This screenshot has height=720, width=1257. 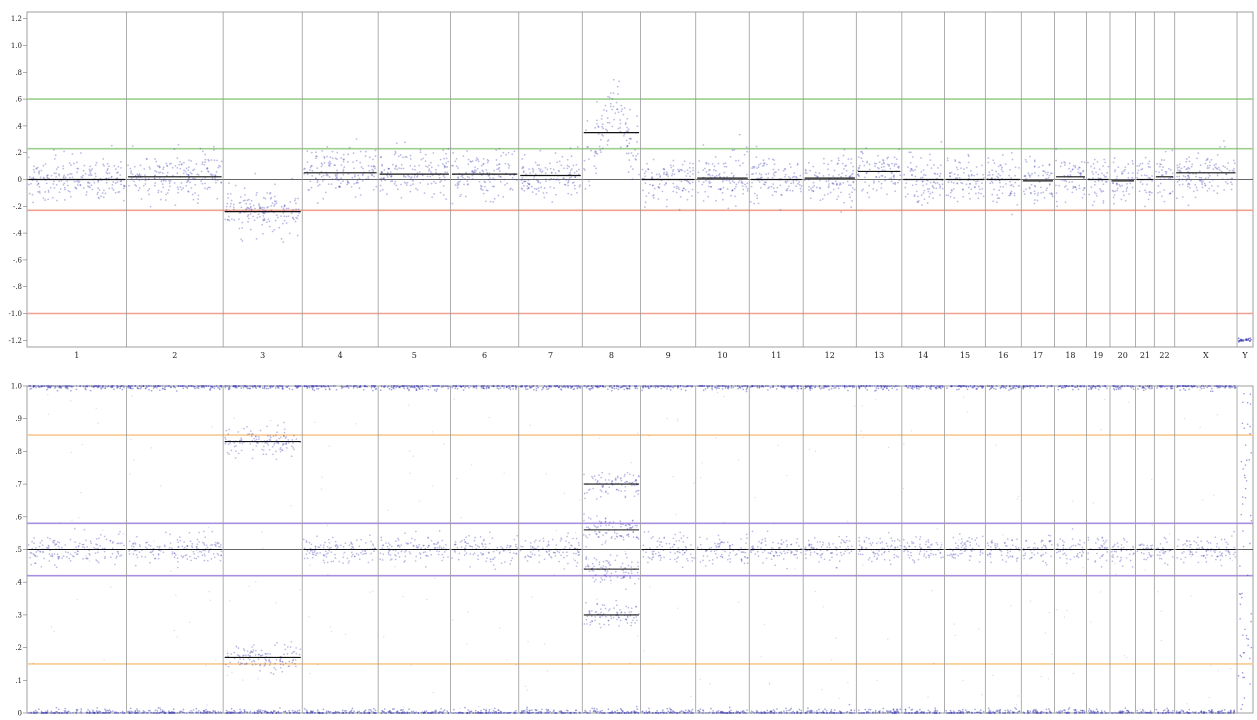 I want to click on y-tick-label: .9, so click(x=18, y=419).